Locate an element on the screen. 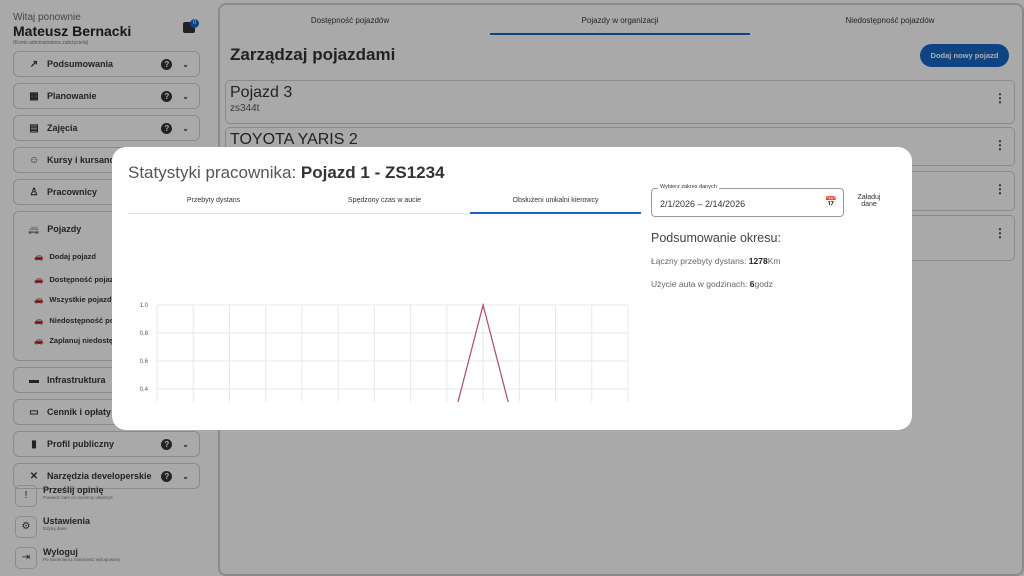  sidebar-item-4: ✕ Narzędzia developerskie? ⌄ is located at coordinates (106, 476).